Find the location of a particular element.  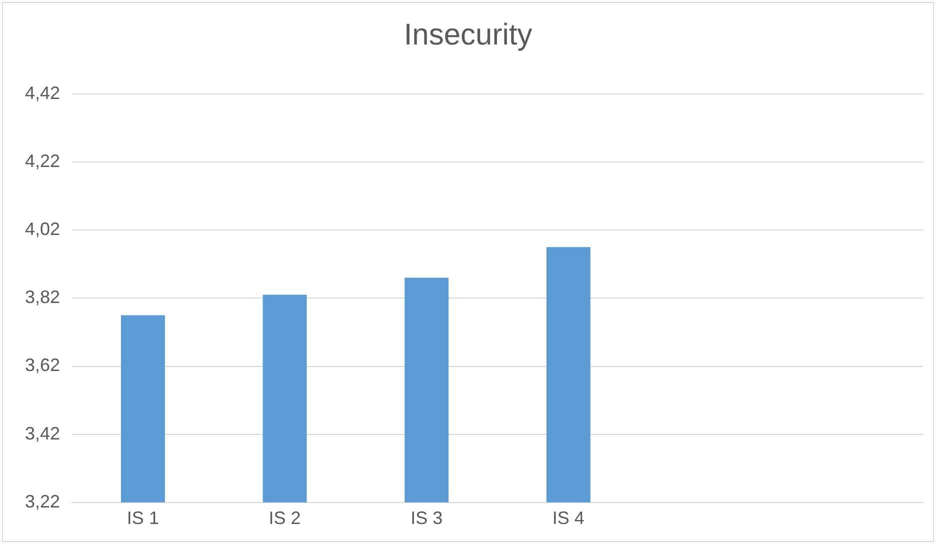

y-tick-label: 3,62 is located at coordinates (42, 365).